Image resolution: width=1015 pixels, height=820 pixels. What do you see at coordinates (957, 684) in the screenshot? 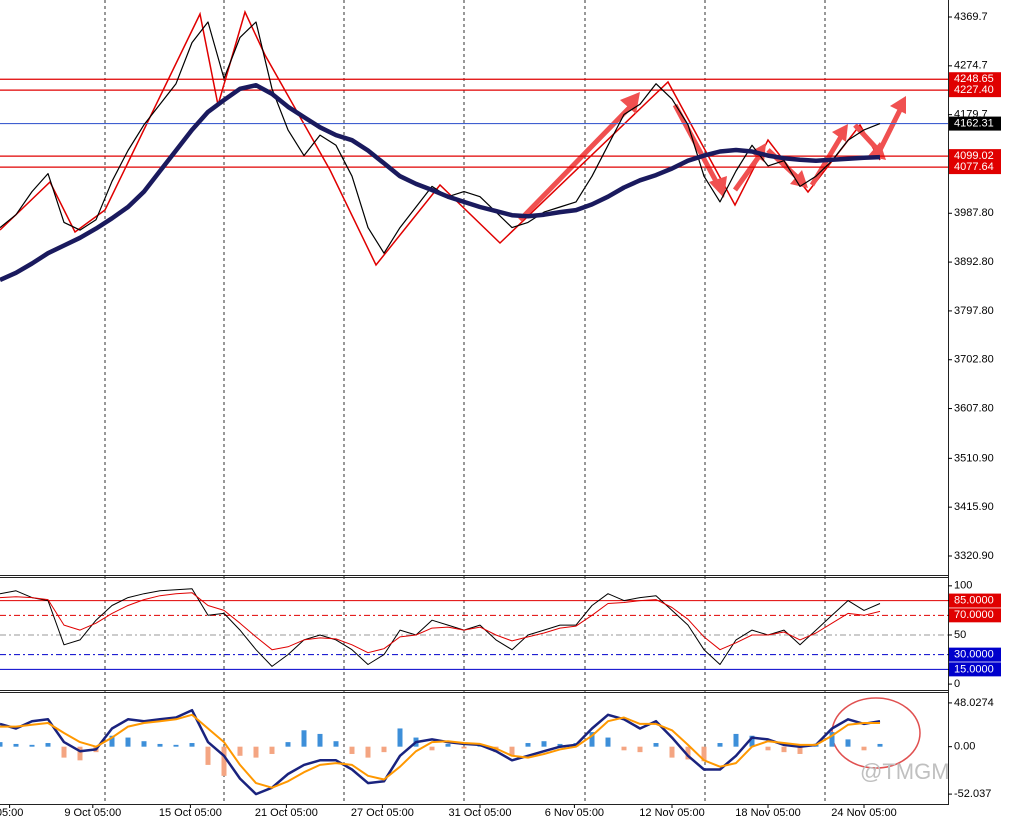
I see `y-tick-label: 0` at bounding box center [957, 684].